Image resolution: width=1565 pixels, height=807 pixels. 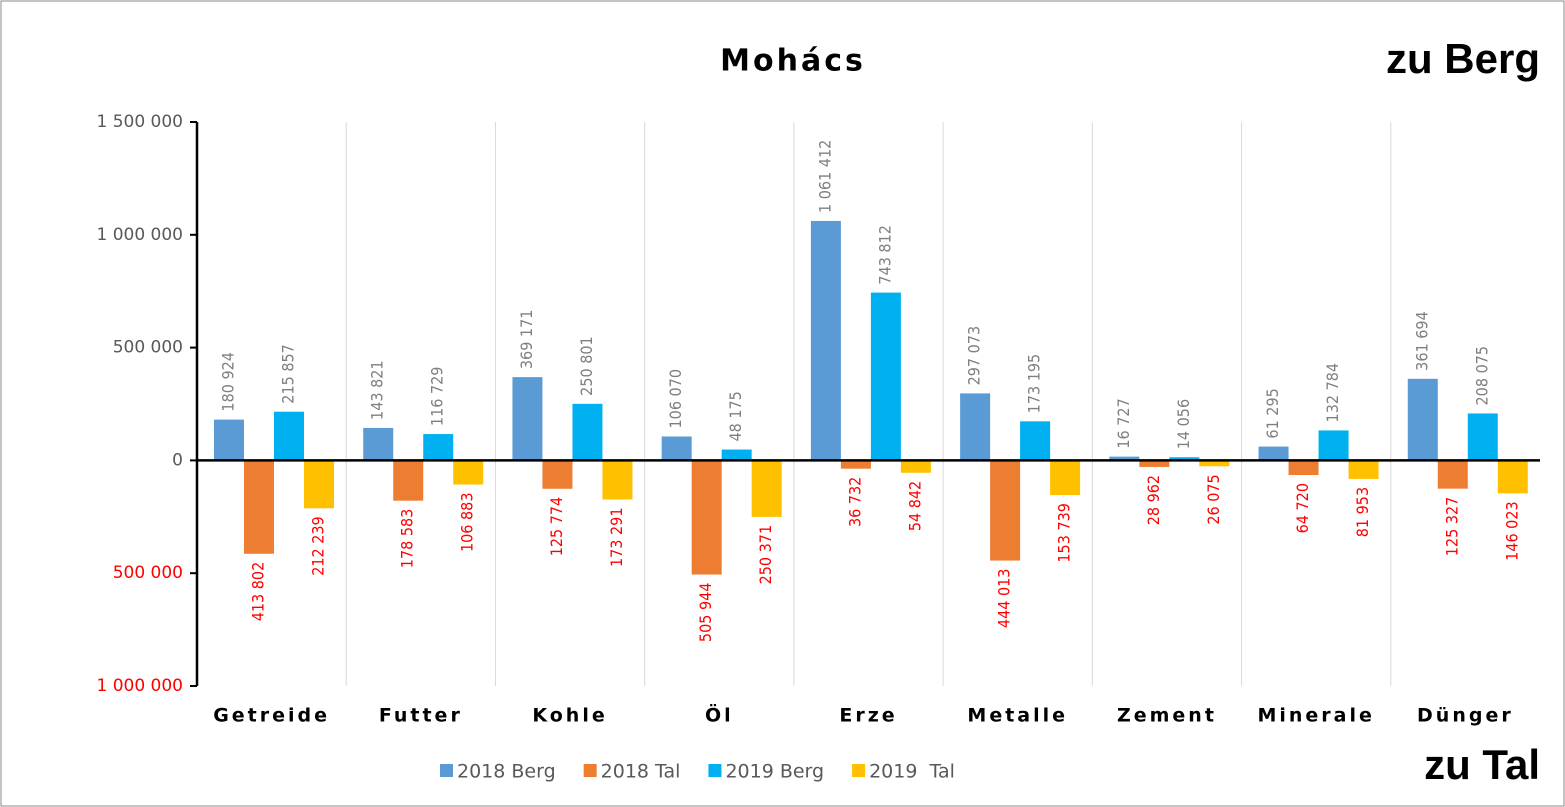 I want to click on x-tick-label: Minerale, so click(x=1315, y=716).